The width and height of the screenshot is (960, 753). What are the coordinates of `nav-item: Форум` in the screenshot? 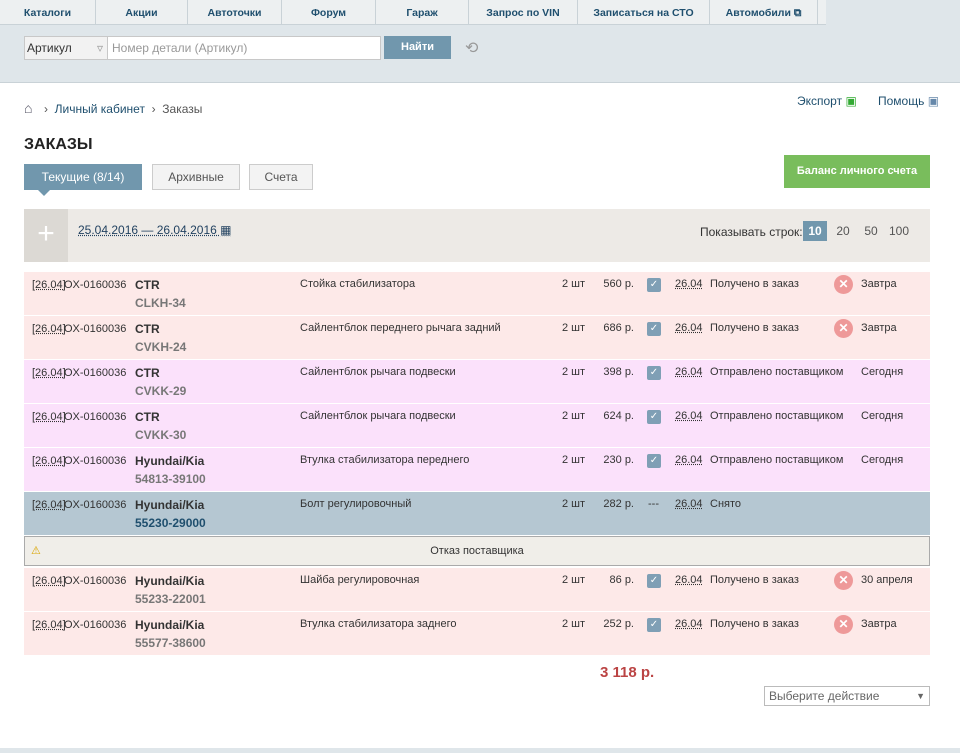 It's located at (329, 12).